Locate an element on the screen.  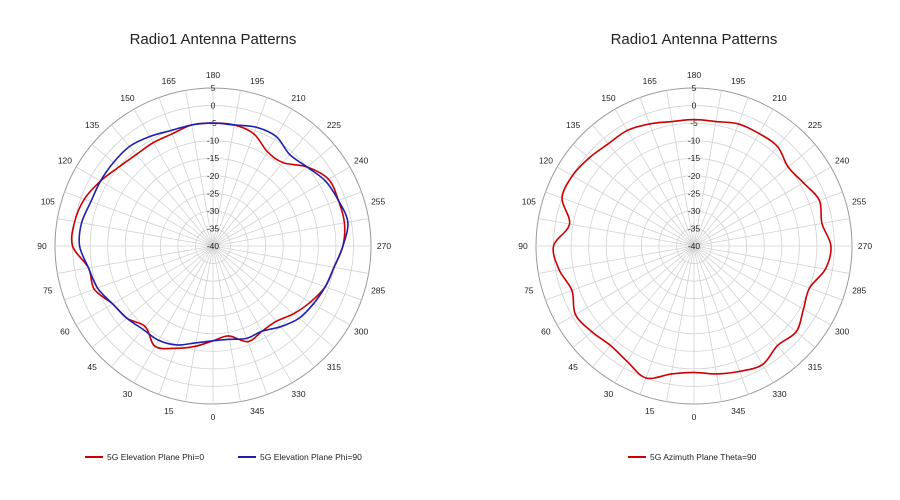
legend-label: 5G Elevation Plane Phi=90 is located at coordinates (311, 457).